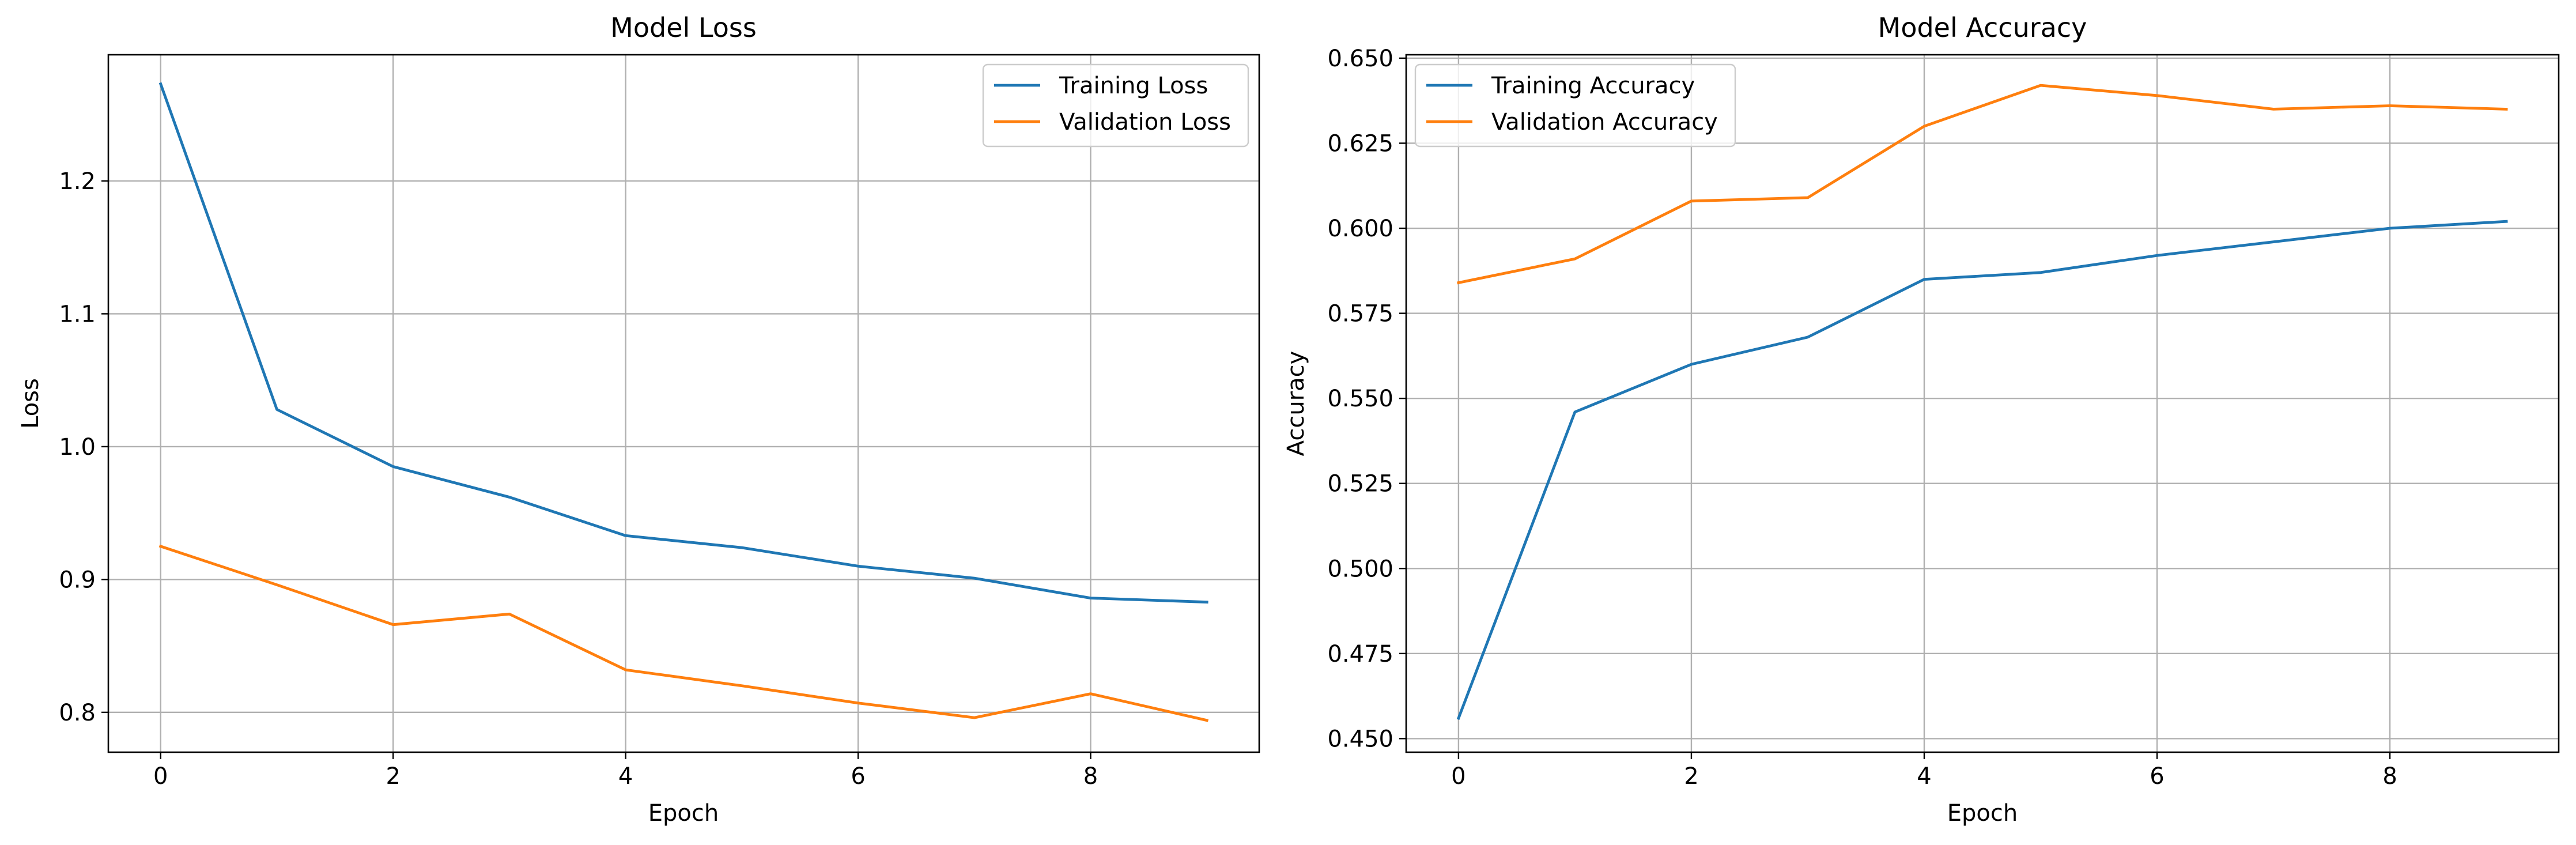  What do you see at coordinates (2157, 777) in the screenshot?
I see `accuracy-x-tick-label: 6` at bounding box center [2157, 777].